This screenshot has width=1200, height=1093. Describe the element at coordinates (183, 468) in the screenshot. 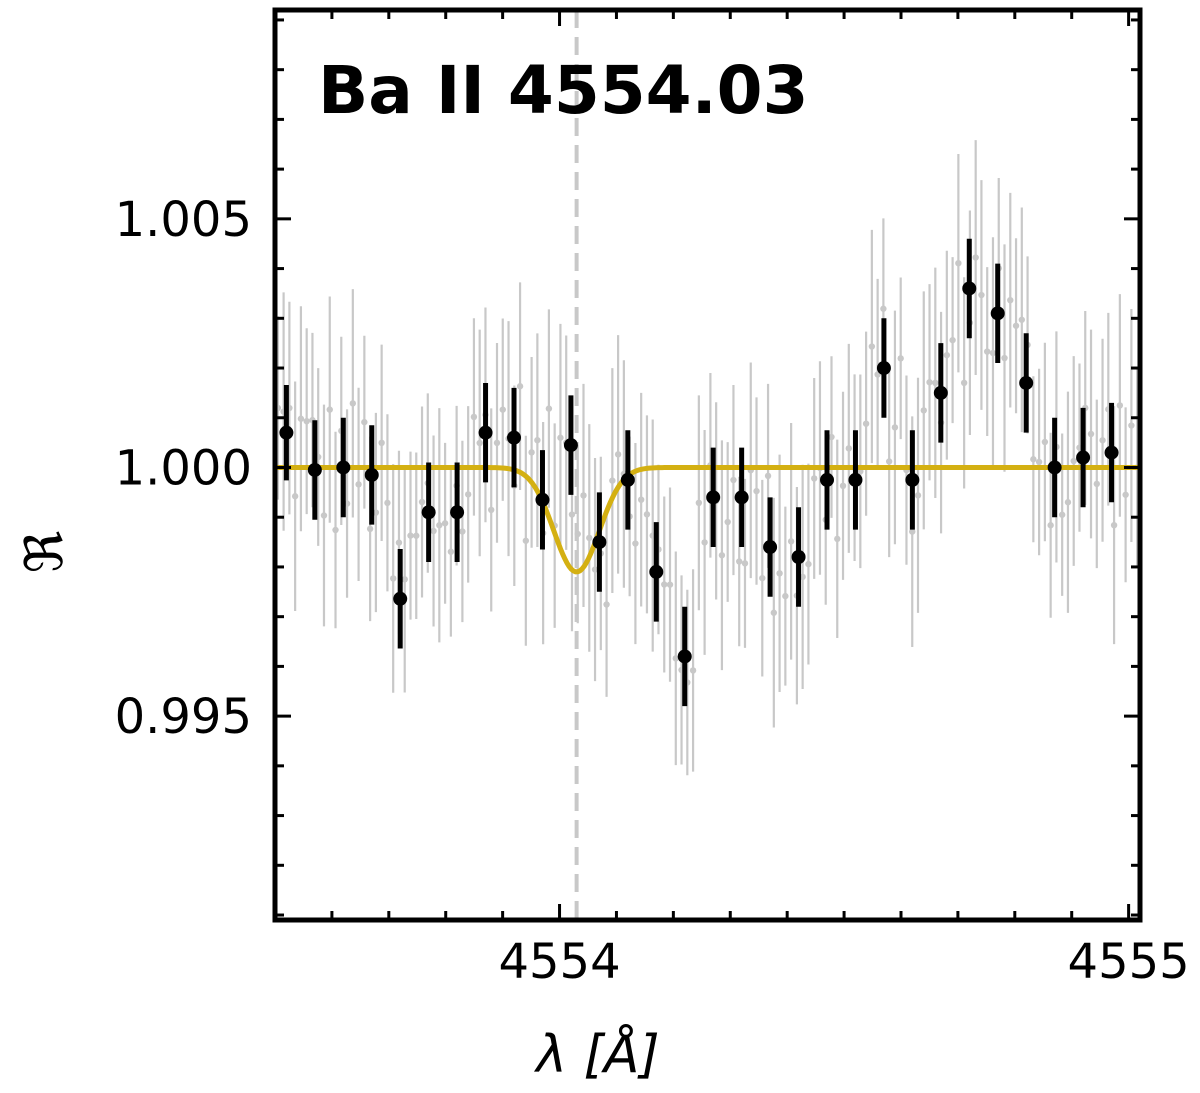

I see `y-tick-label: 1.000` at that location.